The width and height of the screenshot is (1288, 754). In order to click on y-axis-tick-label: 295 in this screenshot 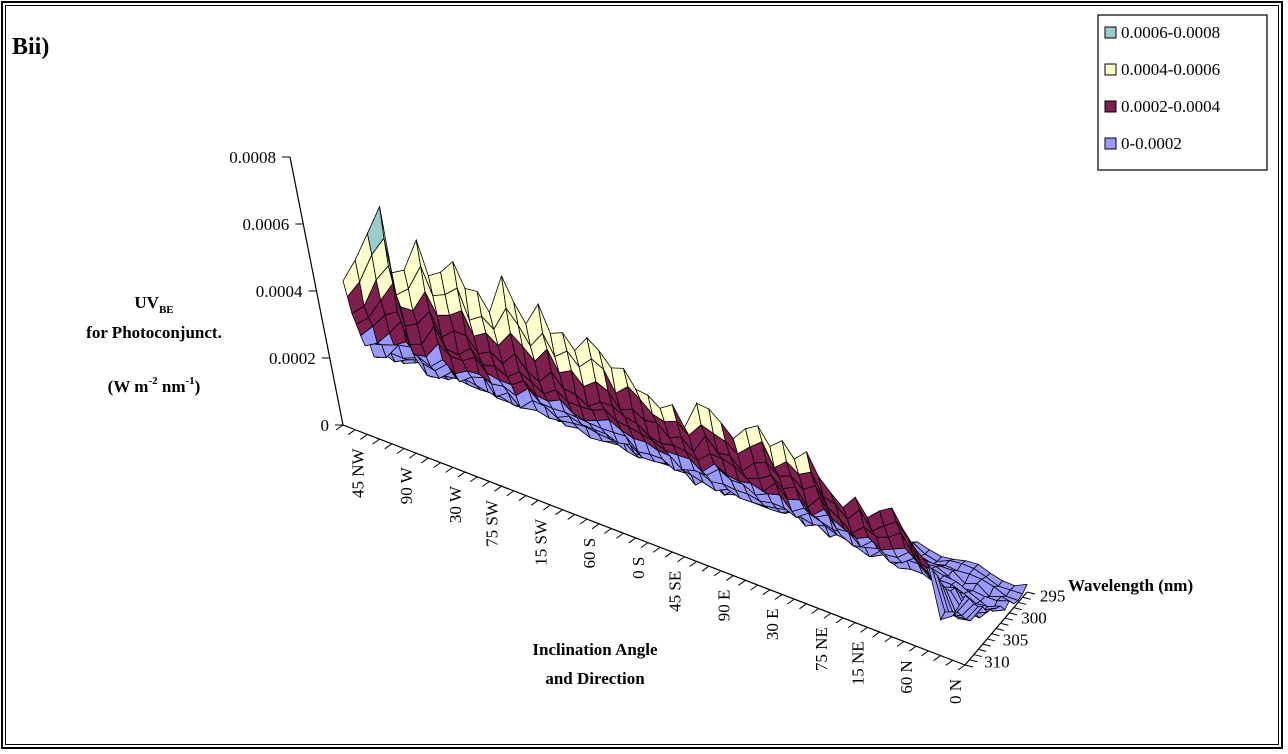, I will do `click(1053, 596)`.